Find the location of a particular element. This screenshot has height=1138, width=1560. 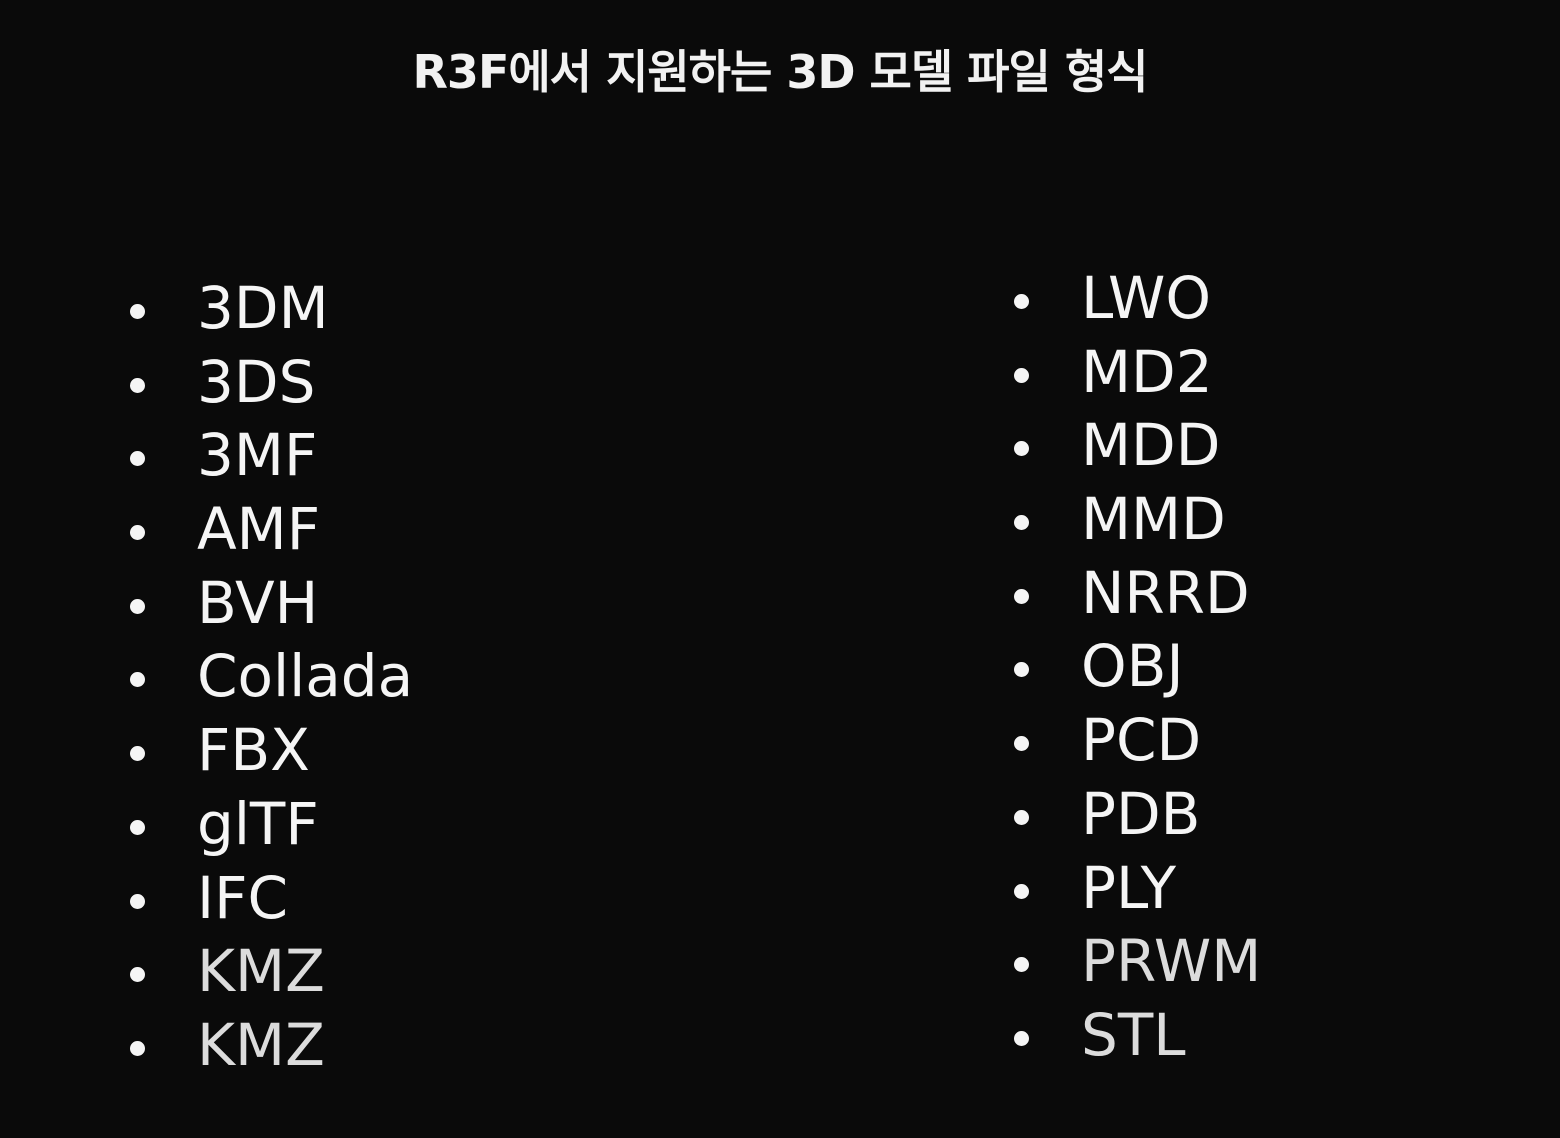

format-label: Collada is located at coordinates (305, 676).